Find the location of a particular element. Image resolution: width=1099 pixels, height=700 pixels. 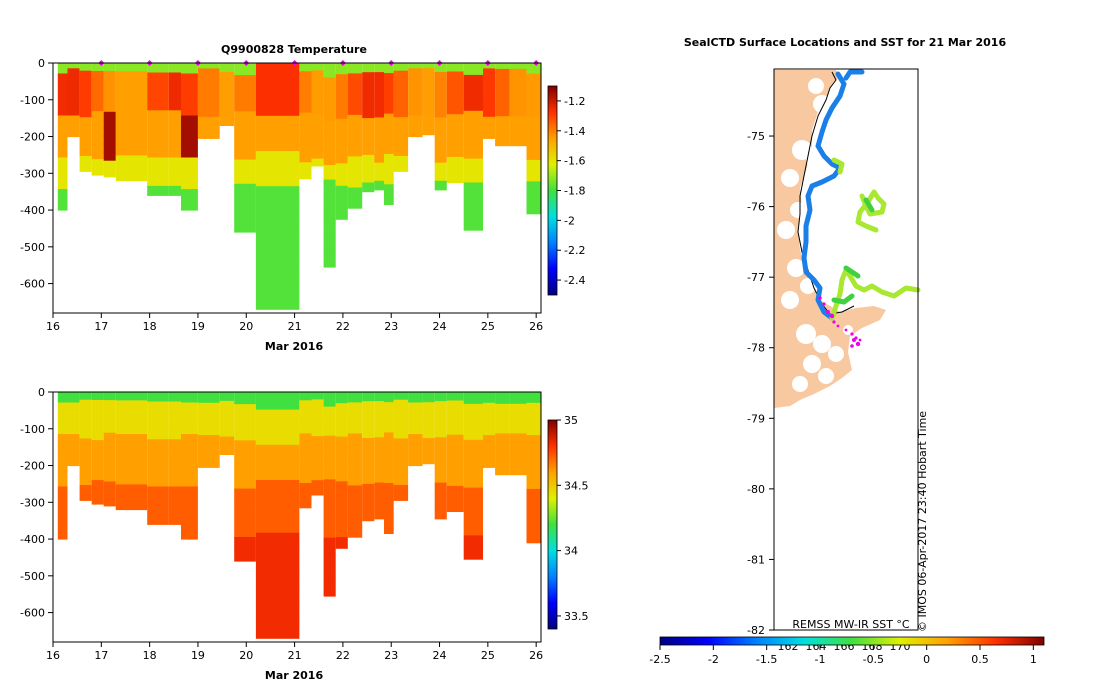

x-tick-label: 20 is located at coordinates (246, 655).